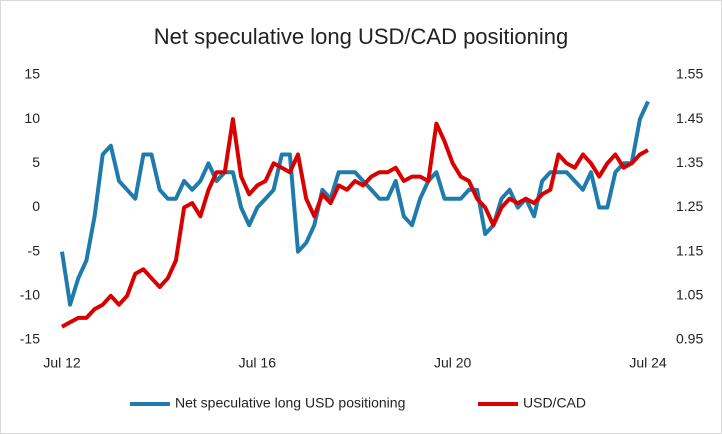 The width and height of the screenshot is (722, 434). What do you see at coordinates (689, 250) in the screenshot?
I see `y2-tick-label: 1.15` at bounding box center [689, 250].